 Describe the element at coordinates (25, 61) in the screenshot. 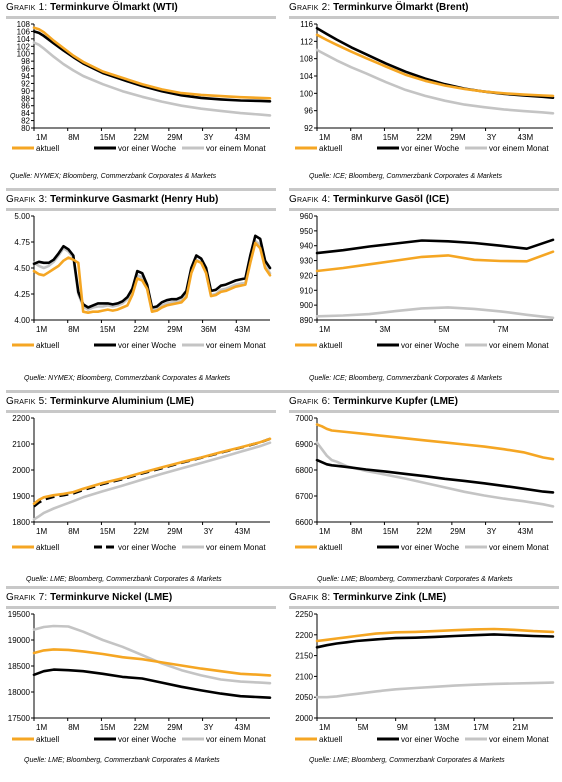

I see `y-tick-label: 98` at that location.